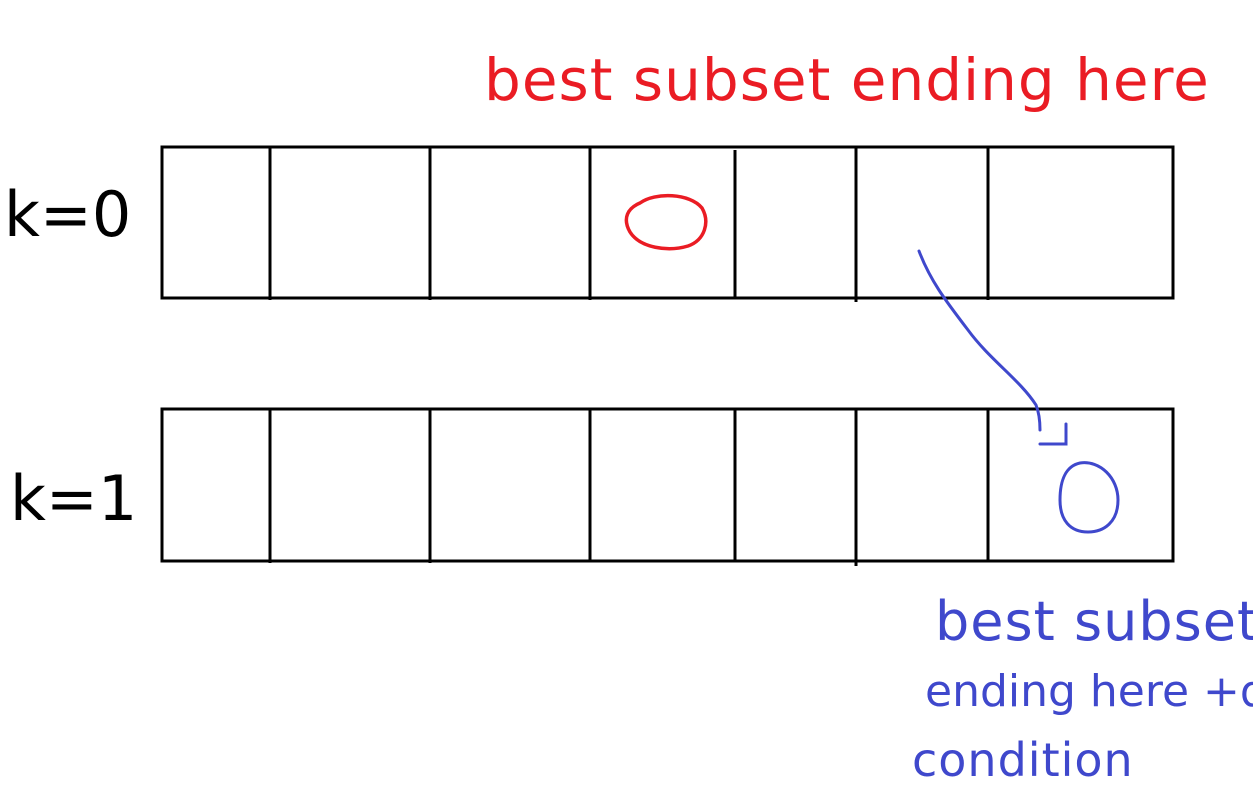  I want to click on transition-arrow, so click(979, 340).